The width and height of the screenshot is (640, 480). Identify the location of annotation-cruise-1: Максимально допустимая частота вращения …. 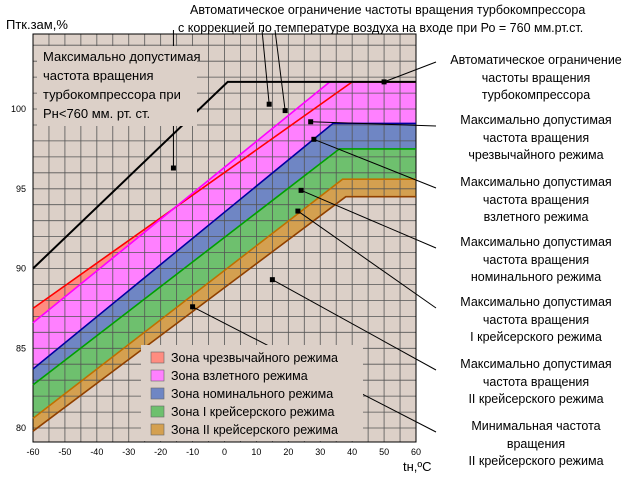
(536, 320).